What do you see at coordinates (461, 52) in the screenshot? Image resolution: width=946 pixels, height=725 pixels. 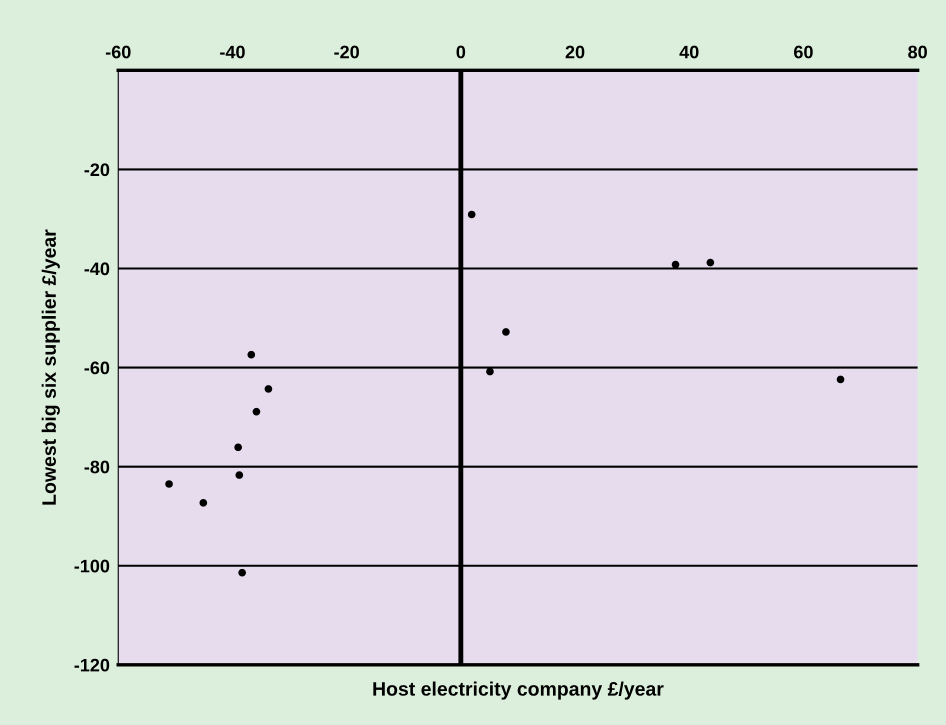 I see `x-tick-label: 0` at bounding box center [461, 52].